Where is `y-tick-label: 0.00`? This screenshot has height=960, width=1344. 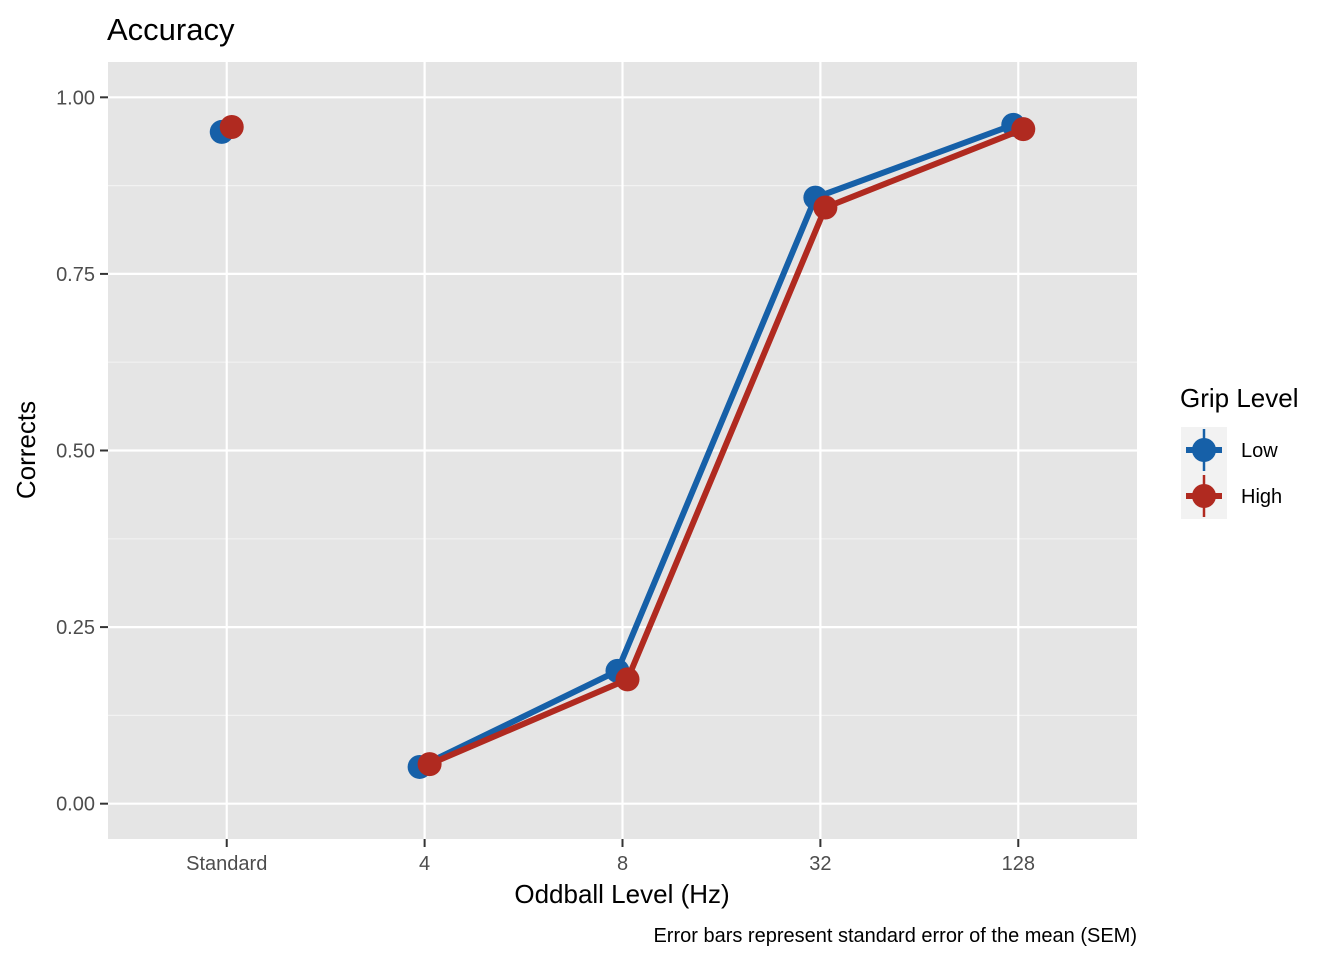 y-tick-label: 0.00 is located at coordinates (75, 805).